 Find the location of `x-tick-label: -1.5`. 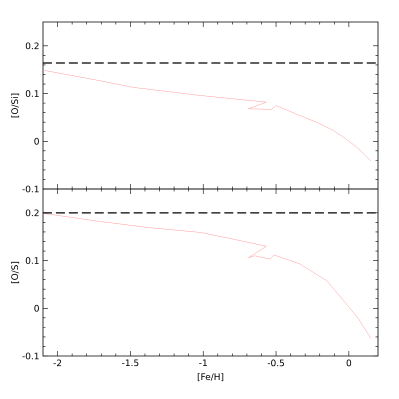

x-tick-label: -1.5 is located at coordinates (130, 363).